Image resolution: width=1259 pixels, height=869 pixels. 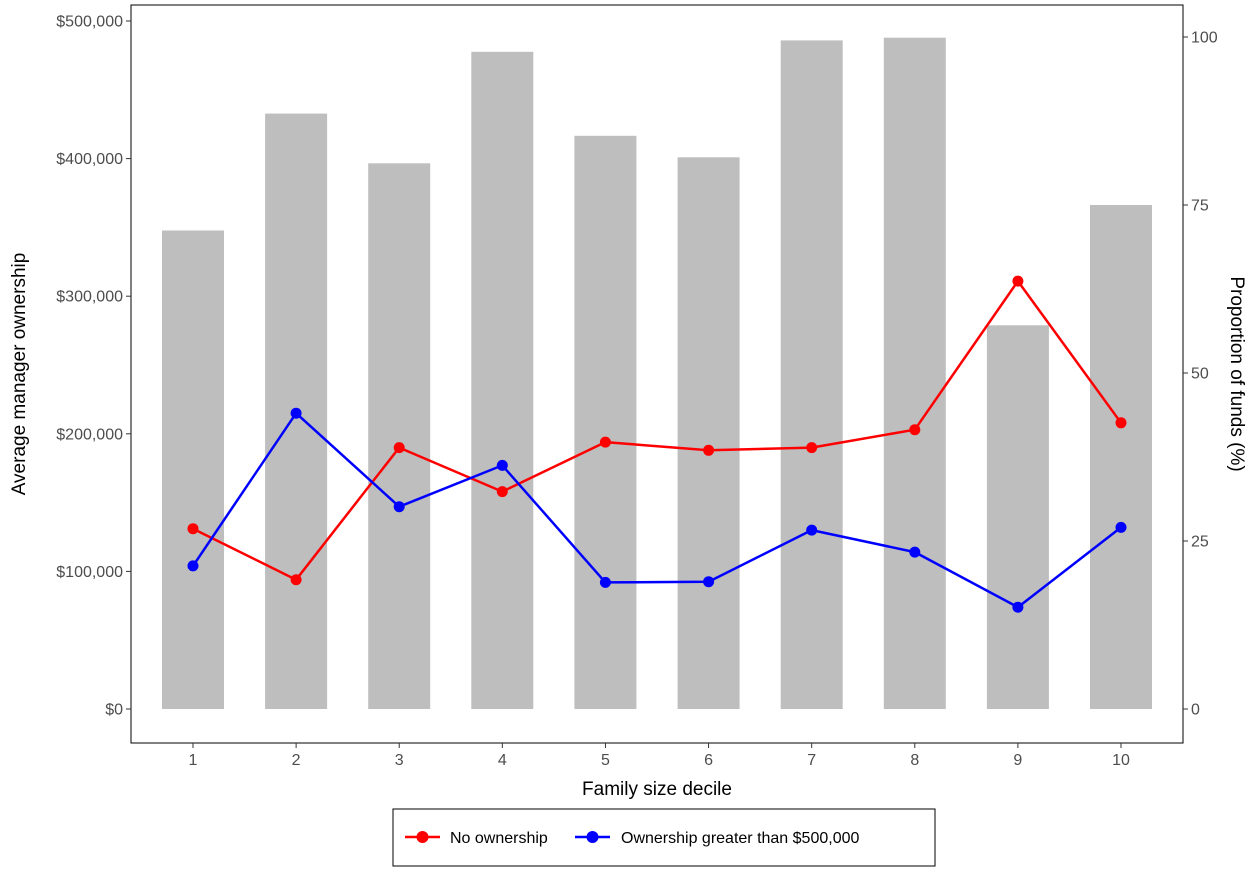 I want to click on y2-tick-label: 75, so click(x=1200, y=206).